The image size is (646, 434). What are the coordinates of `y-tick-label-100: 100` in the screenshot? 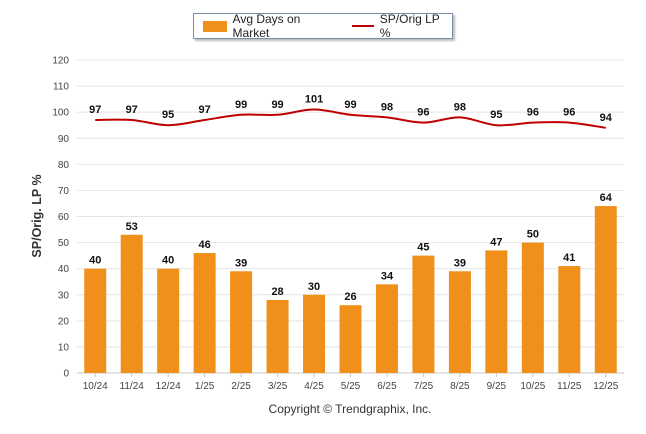 It's located at (60, 113).